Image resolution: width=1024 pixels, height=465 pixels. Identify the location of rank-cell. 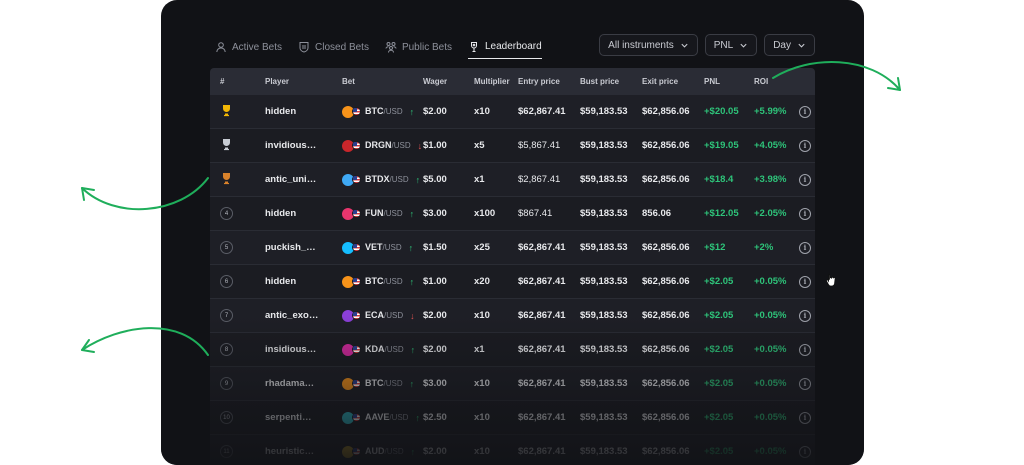
(227, 146).